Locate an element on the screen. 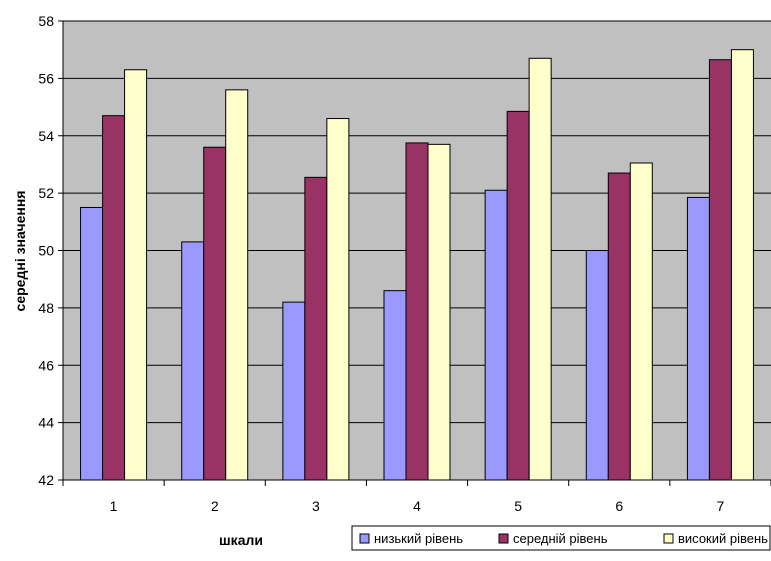 This screenshot has width=771, height=561. legend-box is located at coordinates (561, 538).